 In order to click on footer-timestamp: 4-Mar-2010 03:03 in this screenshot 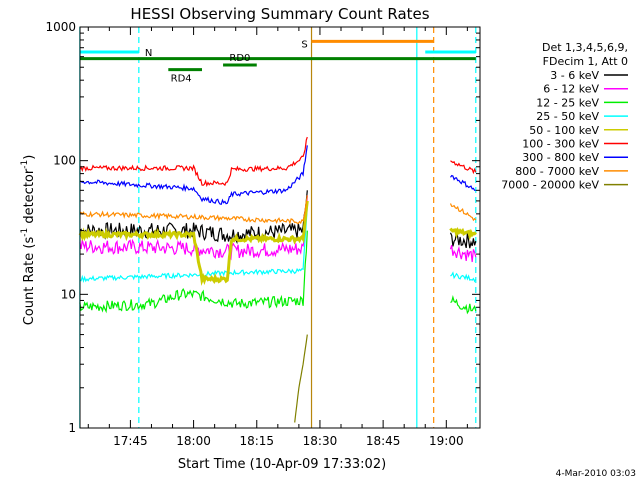, I will do `click(596, 474)`.